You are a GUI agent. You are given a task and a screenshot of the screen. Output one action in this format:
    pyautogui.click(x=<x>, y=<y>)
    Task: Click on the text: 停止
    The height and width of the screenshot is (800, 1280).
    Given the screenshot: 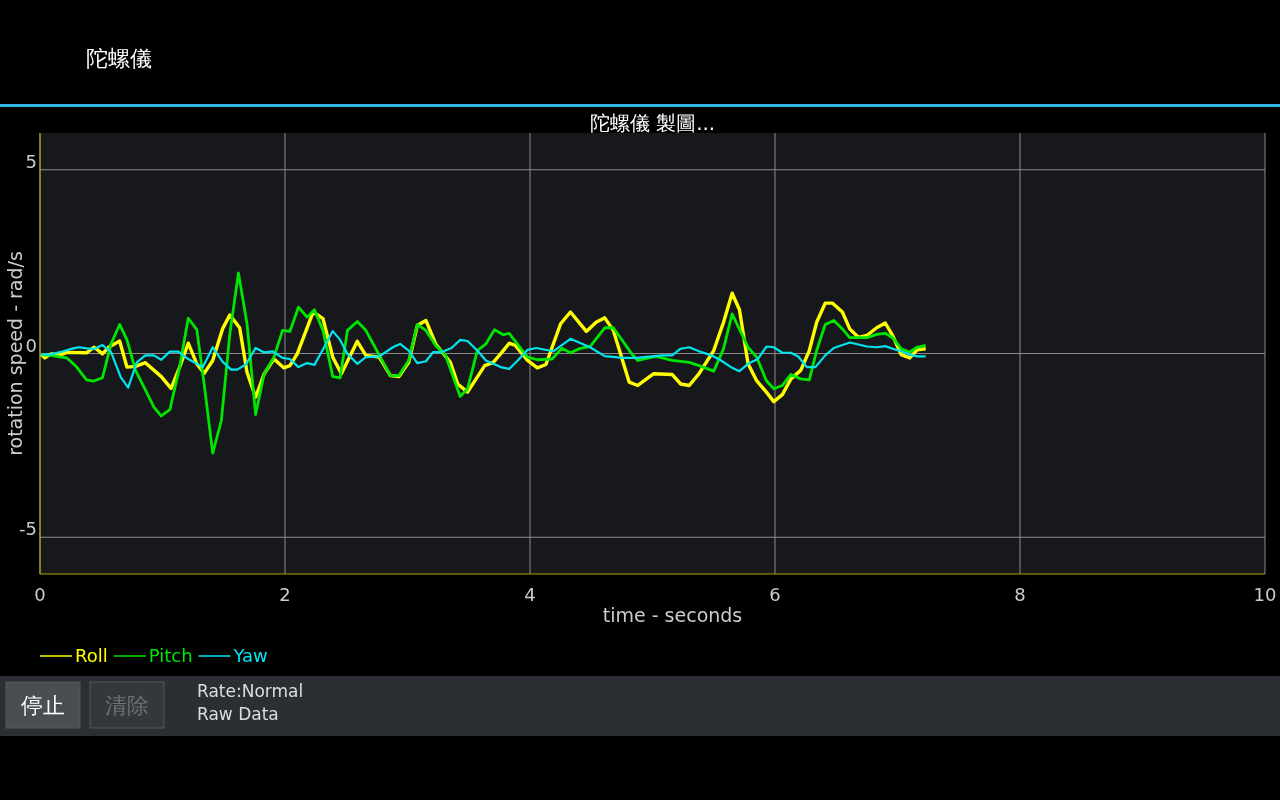 What is the action you would take?
    pyautogui.click(x=43, y=705)
    